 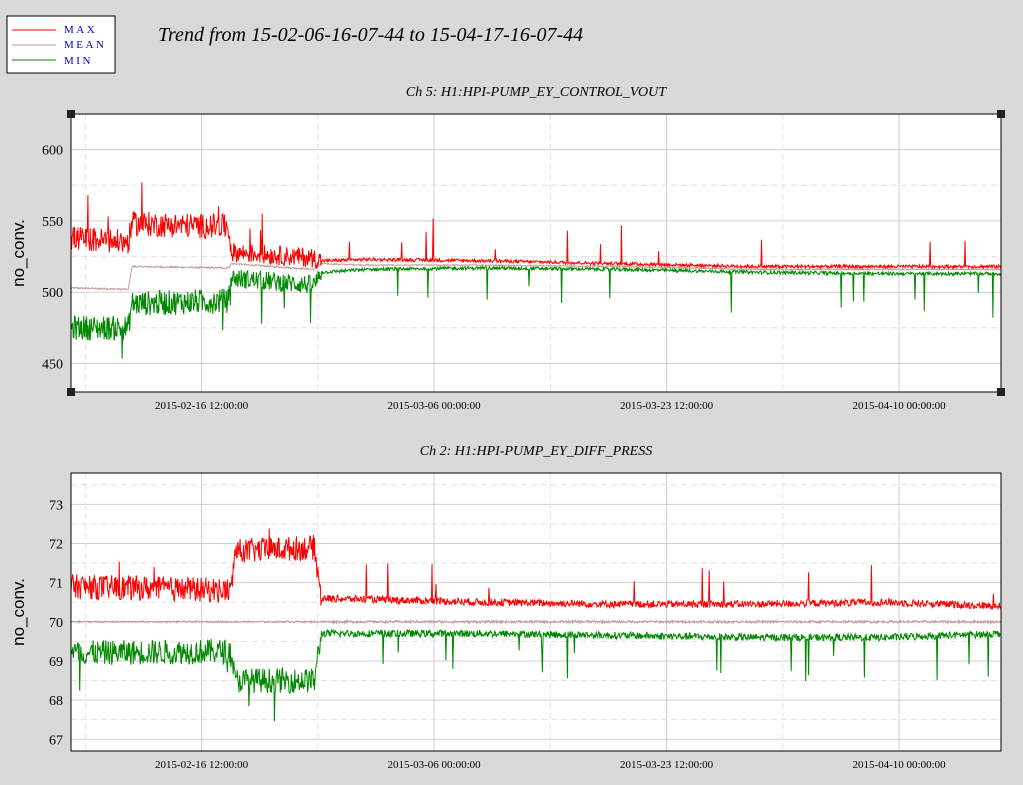 I want to click on y-tick-label: 71, so click(x=56, y=584).